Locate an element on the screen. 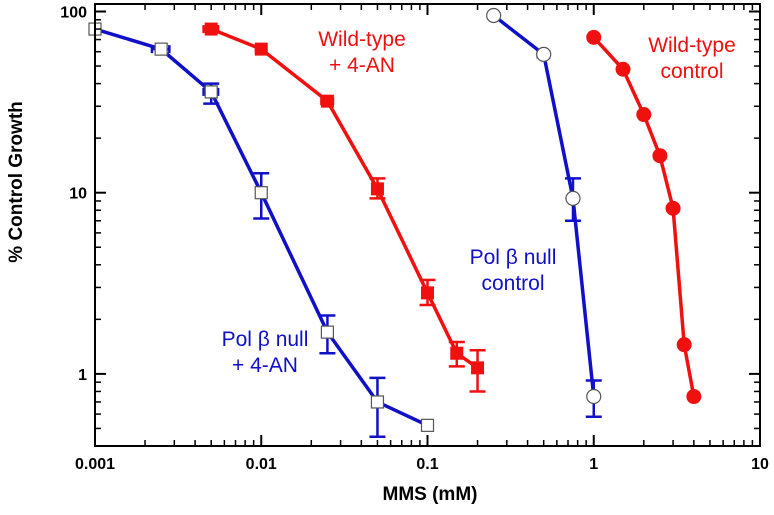 The image size is (774, 515). x-tick-label: 1 is located at coordinates (593, 464).